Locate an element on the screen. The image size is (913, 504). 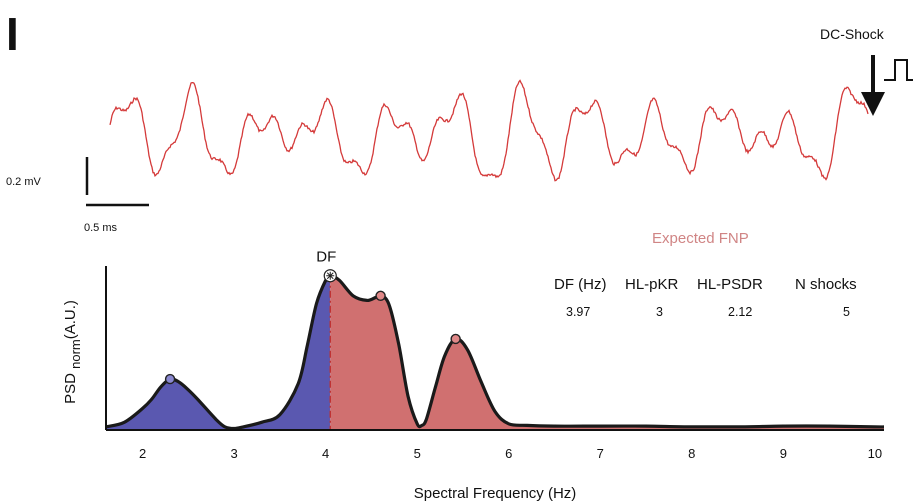
x-tick-label: 8 is located at coordinates (691, 453).